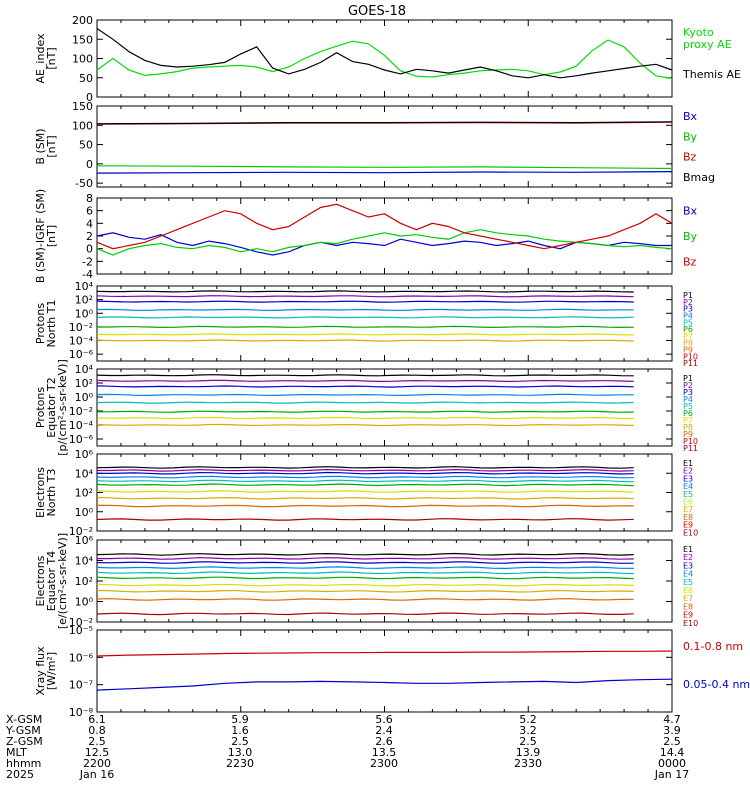 The width and height of the screenshot is (750, 800). I want to click on legend-item: 0.05-0.4 nm, so click(716, 684).